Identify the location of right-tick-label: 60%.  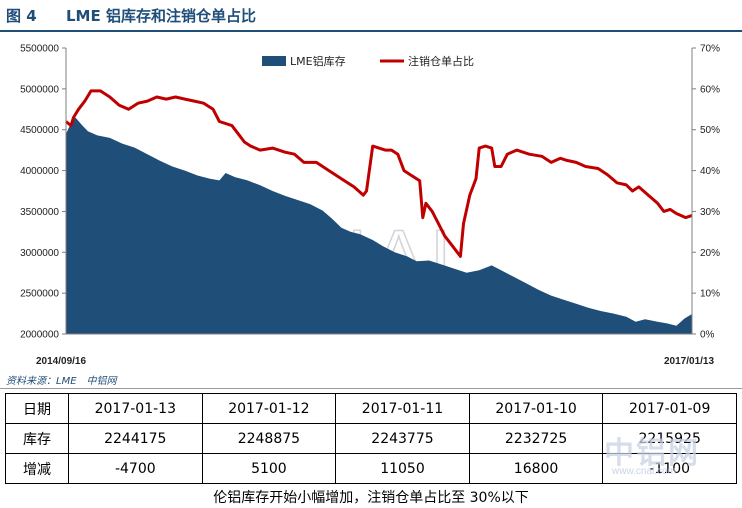
(710, 89).